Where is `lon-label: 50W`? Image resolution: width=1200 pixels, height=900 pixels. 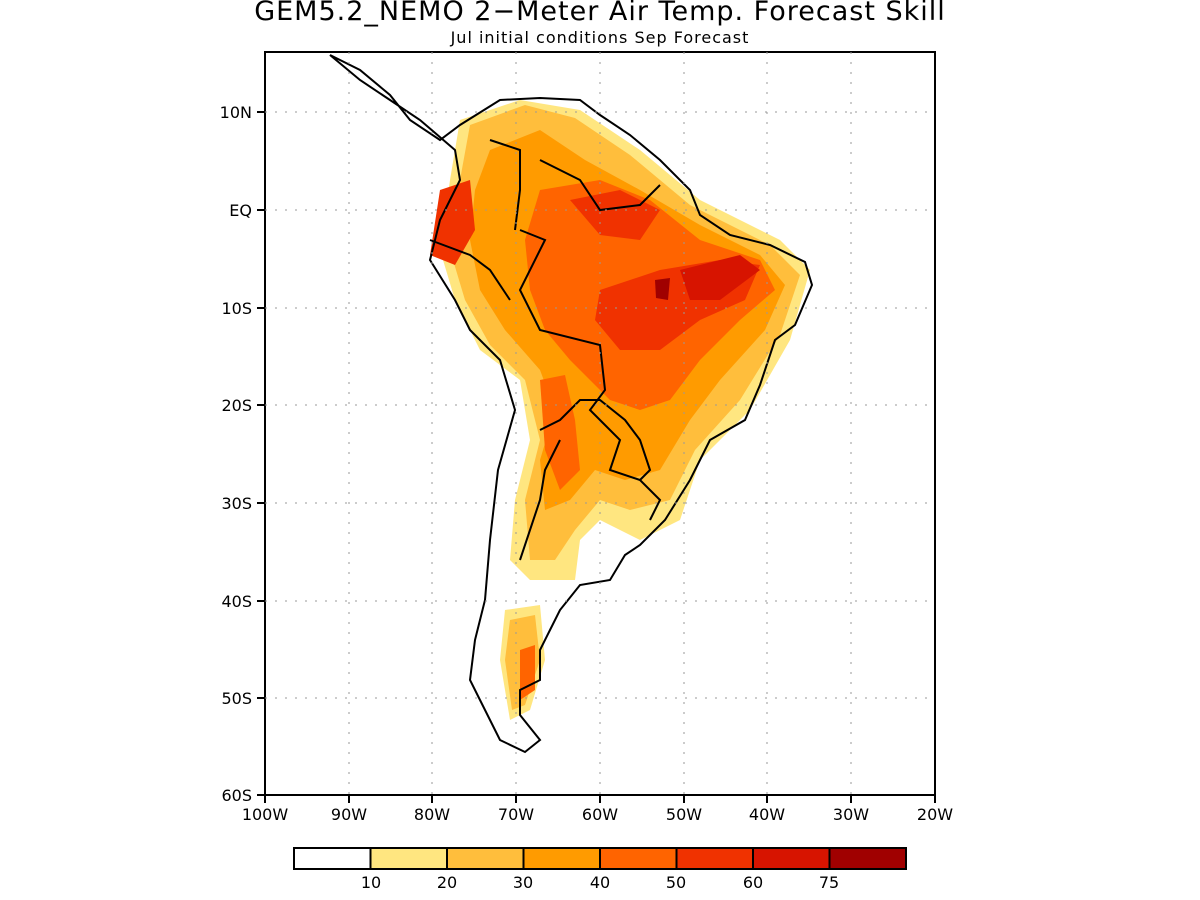
lon-label: 50W is located at coordinates (684, 814).